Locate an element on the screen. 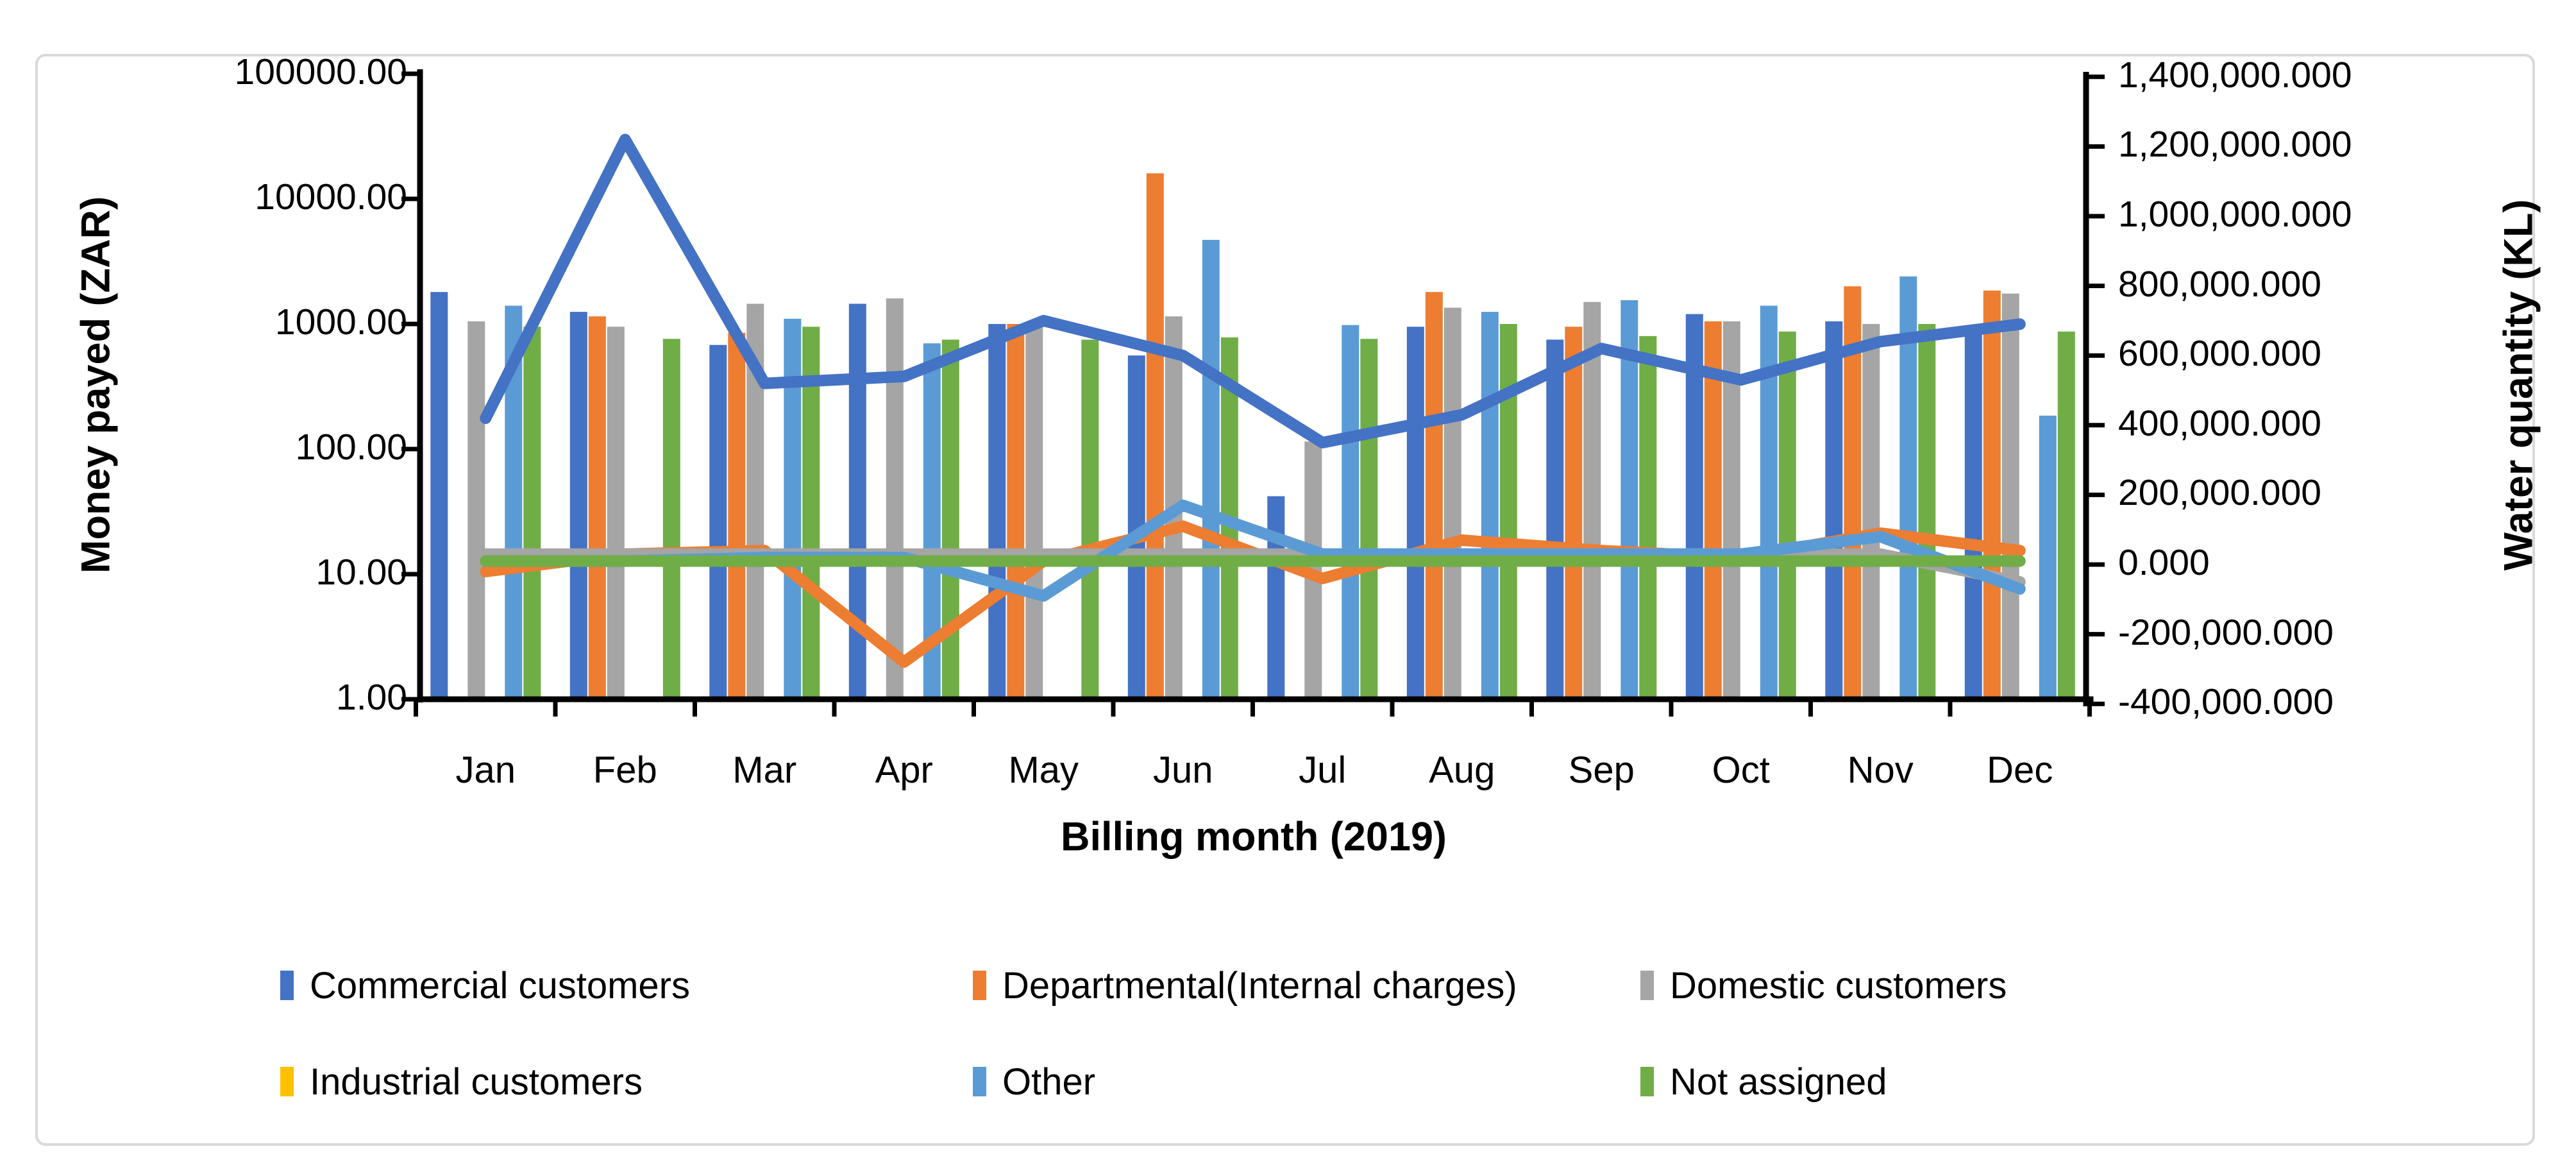 The width and height of the screenshot is (2576, 1165). bar-departmental-internal-charges-oct is located at coordinates (1713, 510).